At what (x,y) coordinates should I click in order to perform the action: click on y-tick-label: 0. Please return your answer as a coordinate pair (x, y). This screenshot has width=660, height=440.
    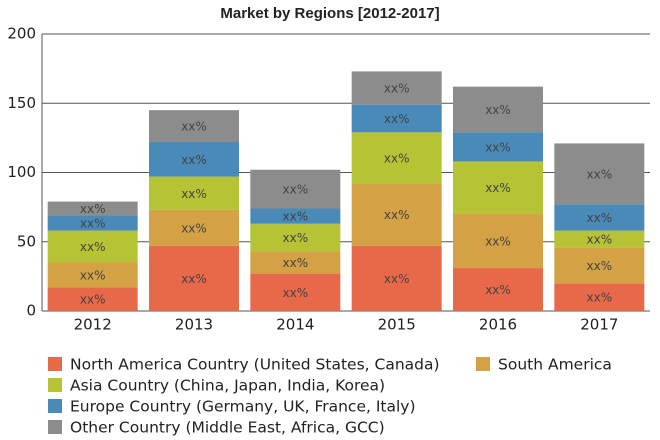
    Looking at the image, I should click on (31, 311).